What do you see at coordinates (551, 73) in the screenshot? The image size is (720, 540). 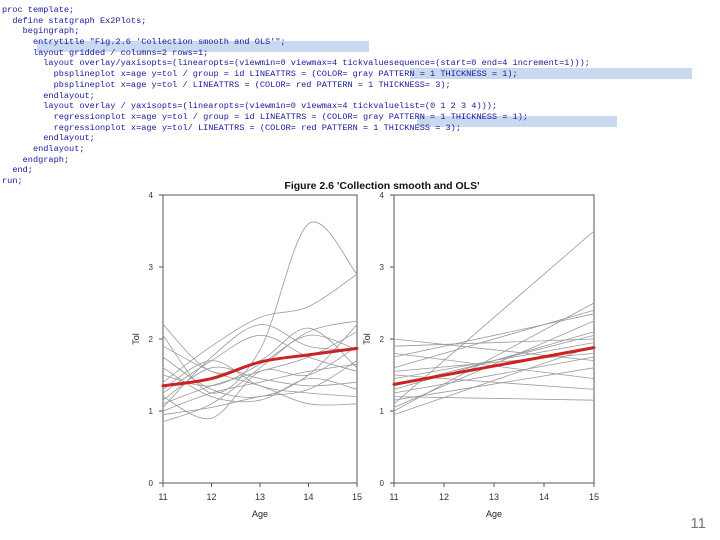 I see `tick-sequence-highlight` at bounding box center [551, 73].